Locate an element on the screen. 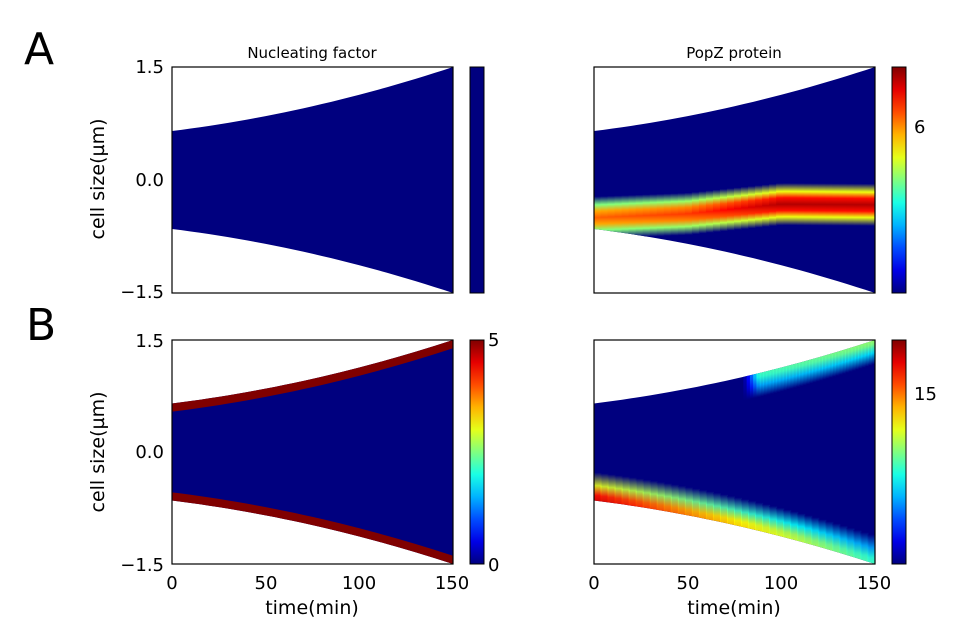 The image size is (956, 640). x-tick-label: 50 is located at coordinates (688, 583).